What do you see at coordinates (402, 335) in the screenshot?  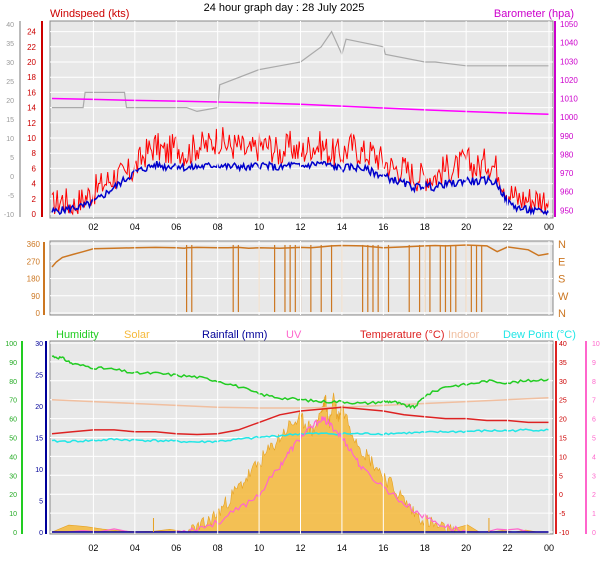 I see `legend-item: Temperature (°C)` at bounding box center [402, 335].